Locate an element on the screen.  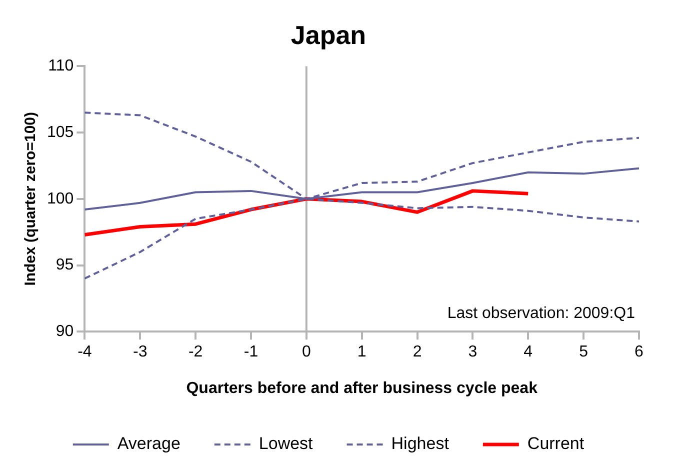
x-tick-label: 5 is located at coordinates (583, 352).